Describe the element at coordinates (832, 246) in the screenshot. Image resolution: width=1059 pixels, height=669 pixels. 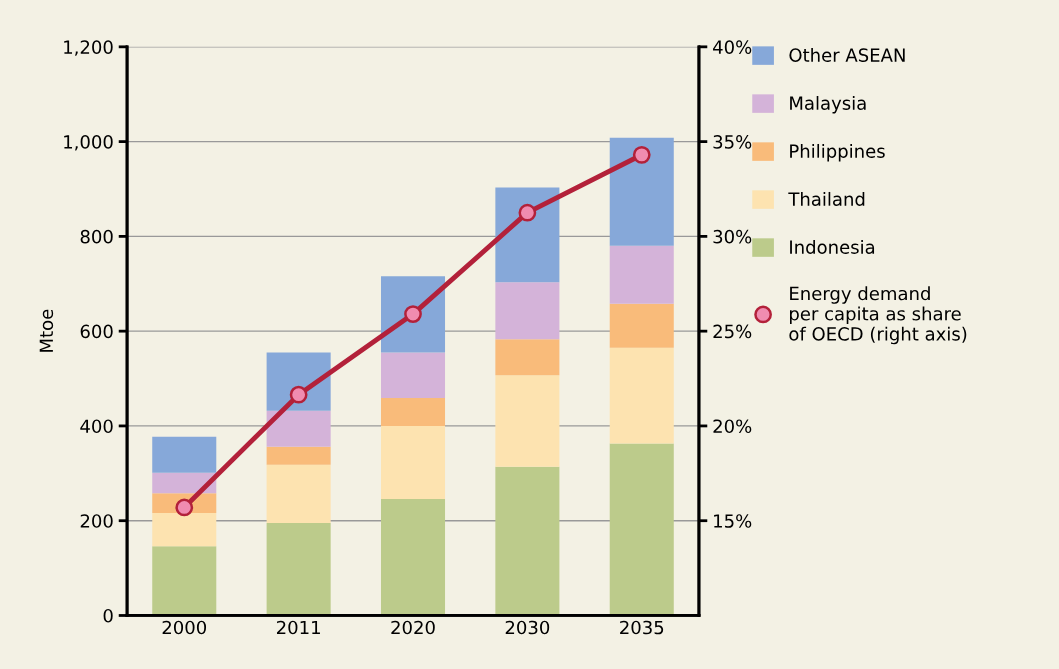
I see `legend-label: Indonesia` at that location.